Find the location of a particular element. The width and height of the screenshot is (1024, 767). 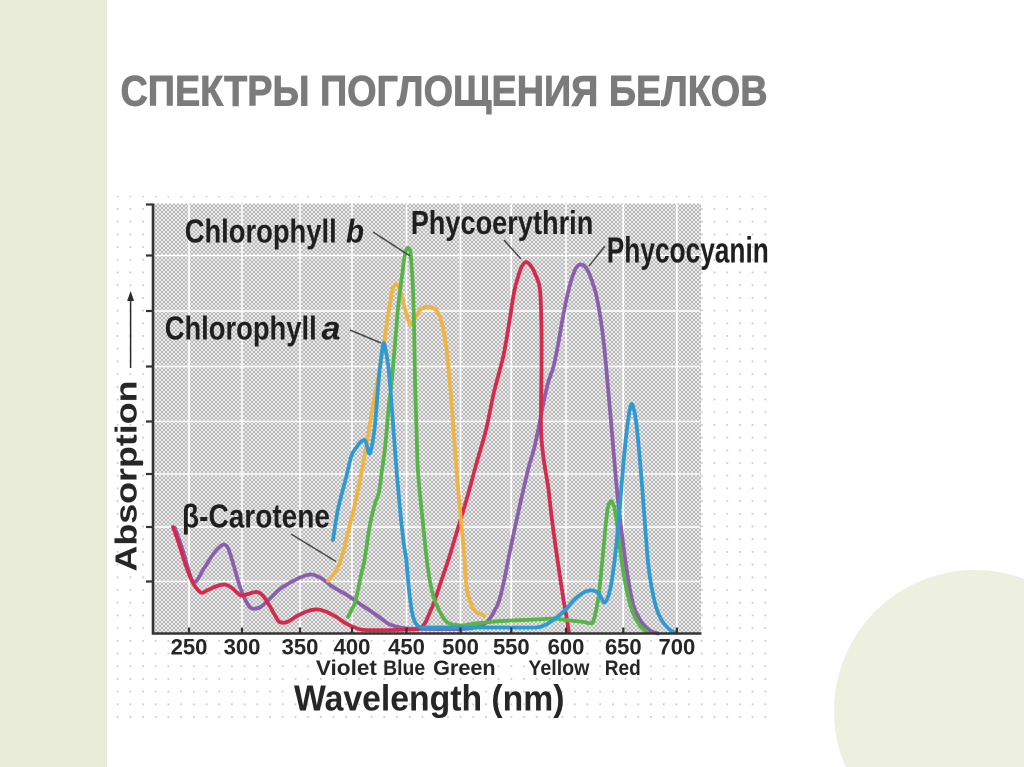

svg-text: b is located at coordinates (355, 231).